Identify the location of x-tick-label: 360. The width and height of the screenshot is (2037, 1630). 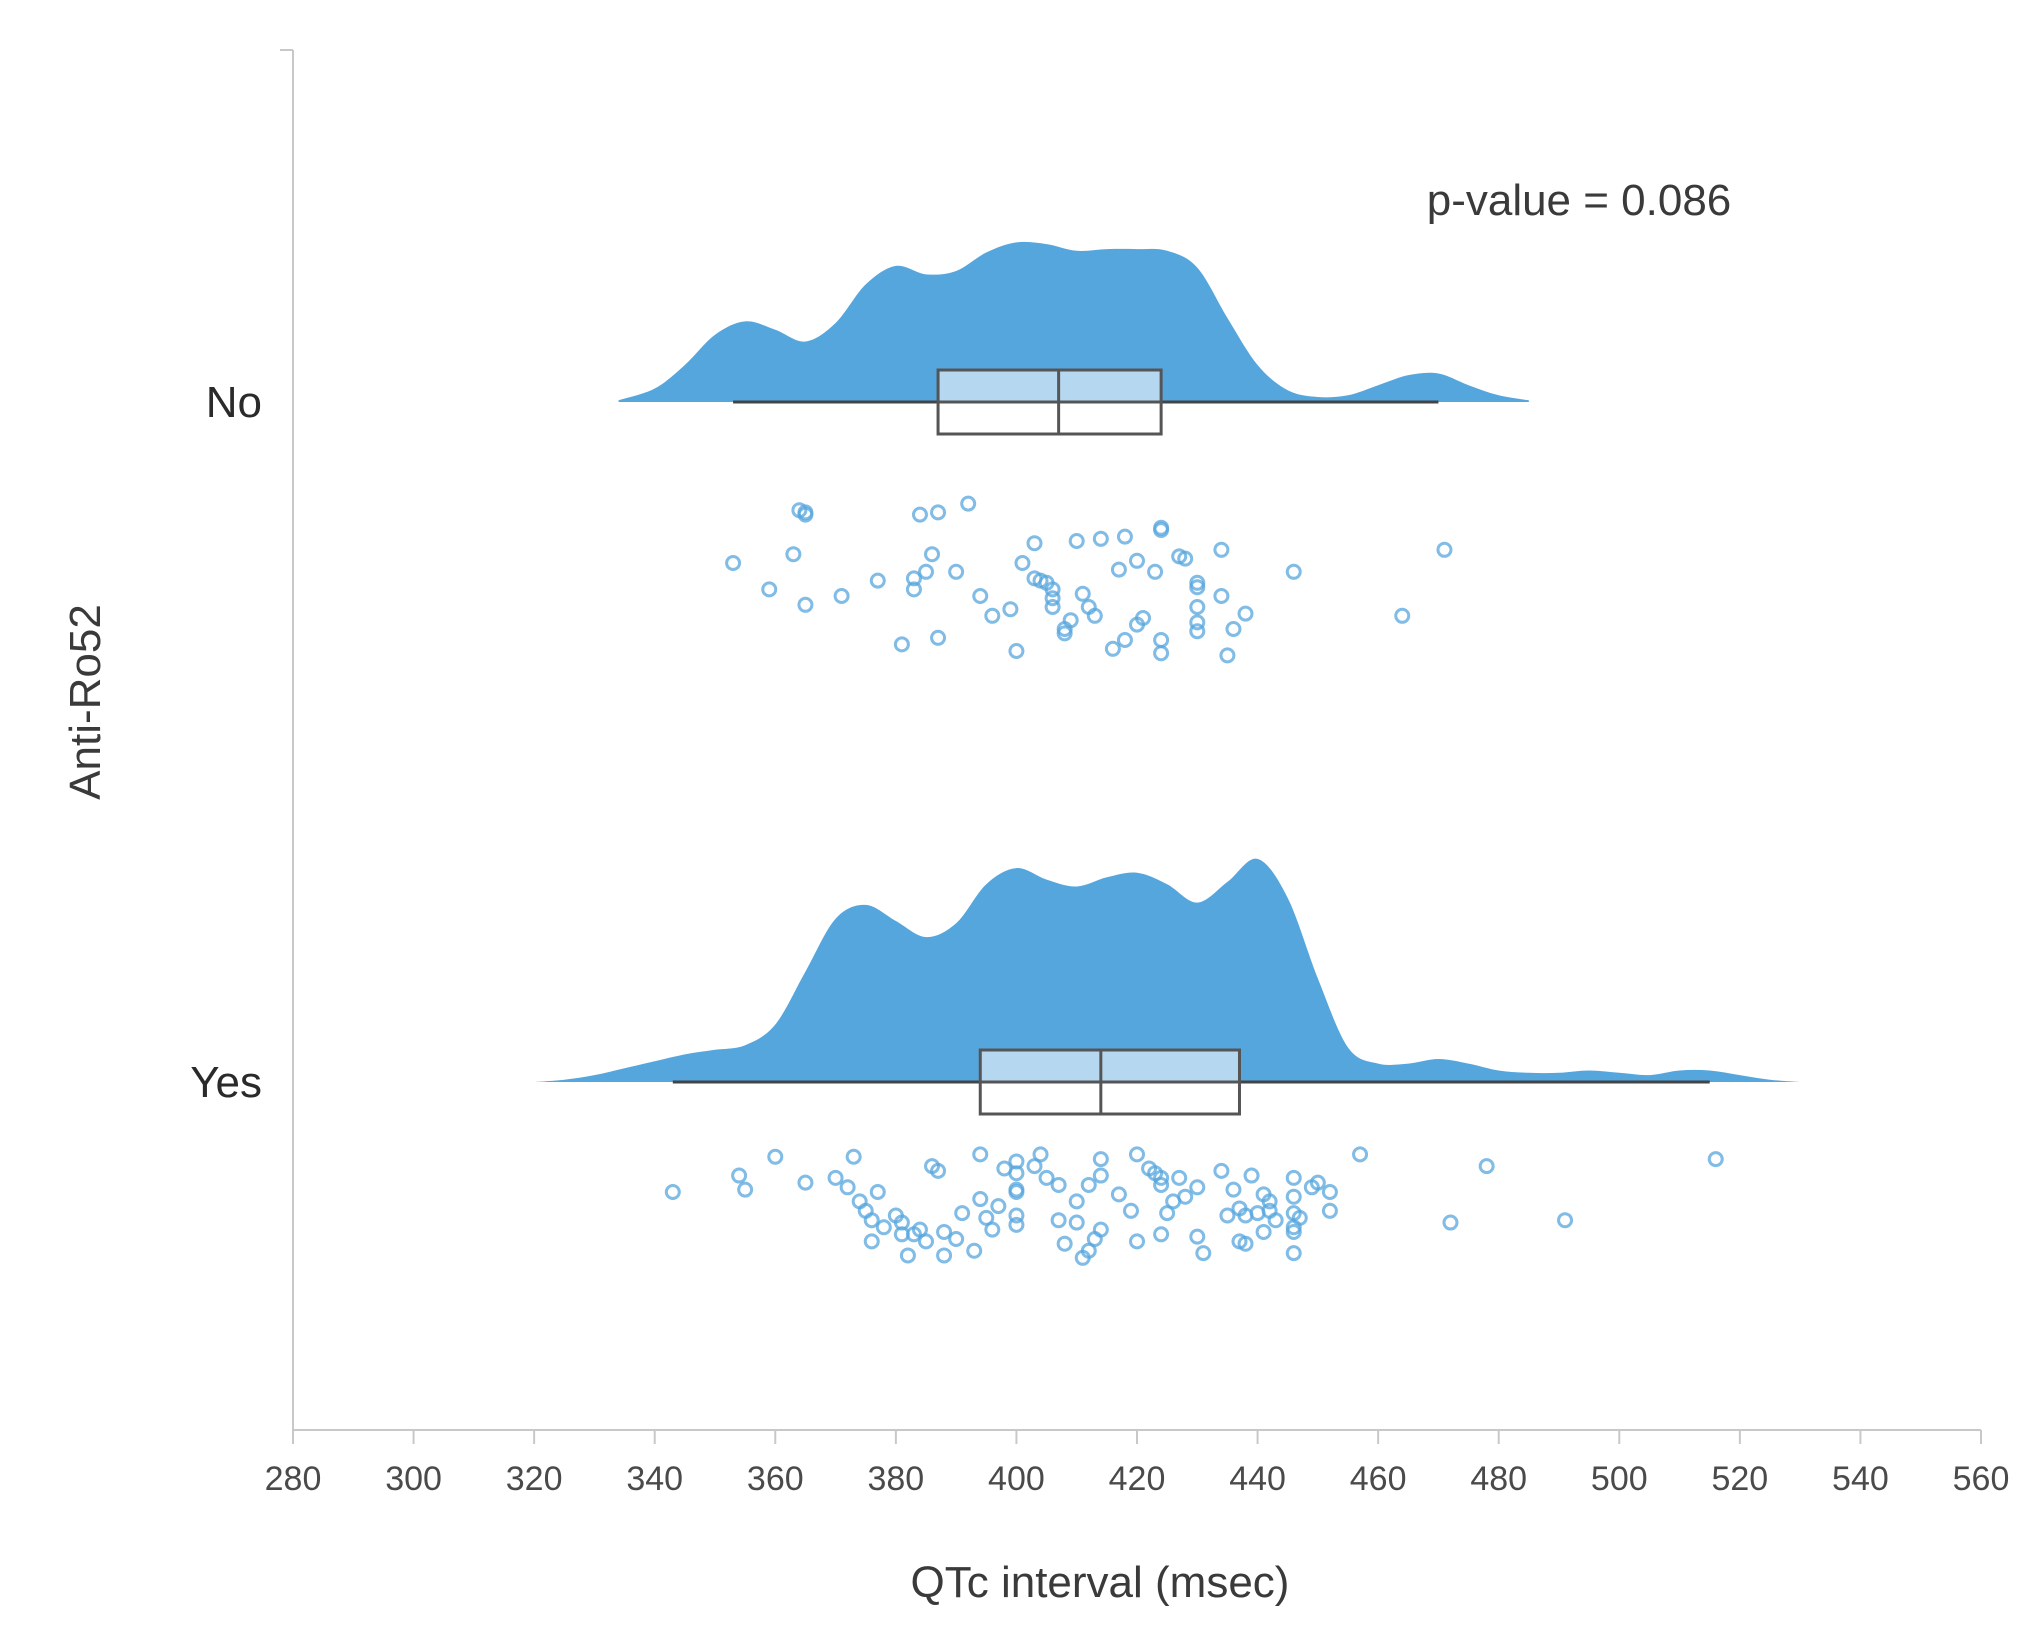
(775, 1479).